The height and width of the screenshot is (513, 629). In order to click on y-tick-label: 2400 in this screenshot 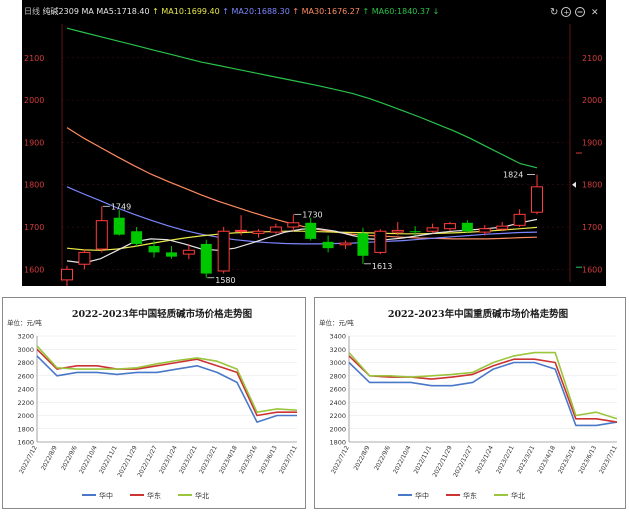, I will do `click(337, 403)`.